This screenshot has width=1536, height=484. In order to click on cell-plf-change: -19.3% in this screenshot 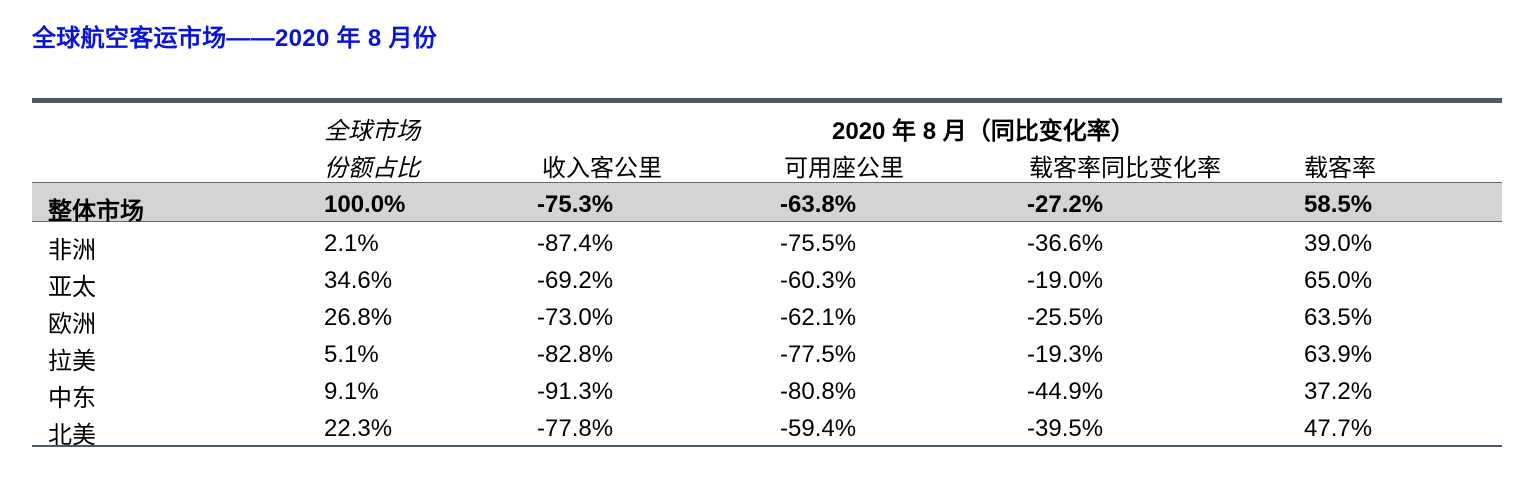, I will do `click(1065, 354)`.